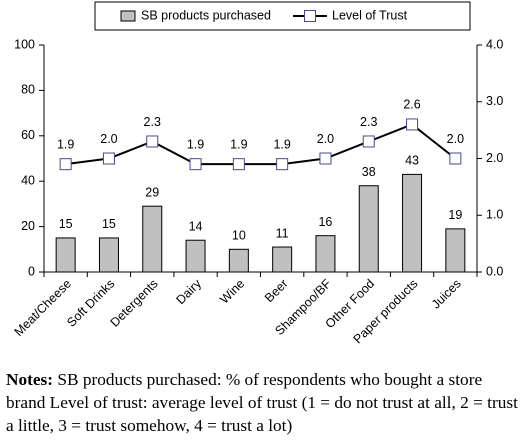 The image size is (520, 443). I want to click on legend-box, so click(282, 16).